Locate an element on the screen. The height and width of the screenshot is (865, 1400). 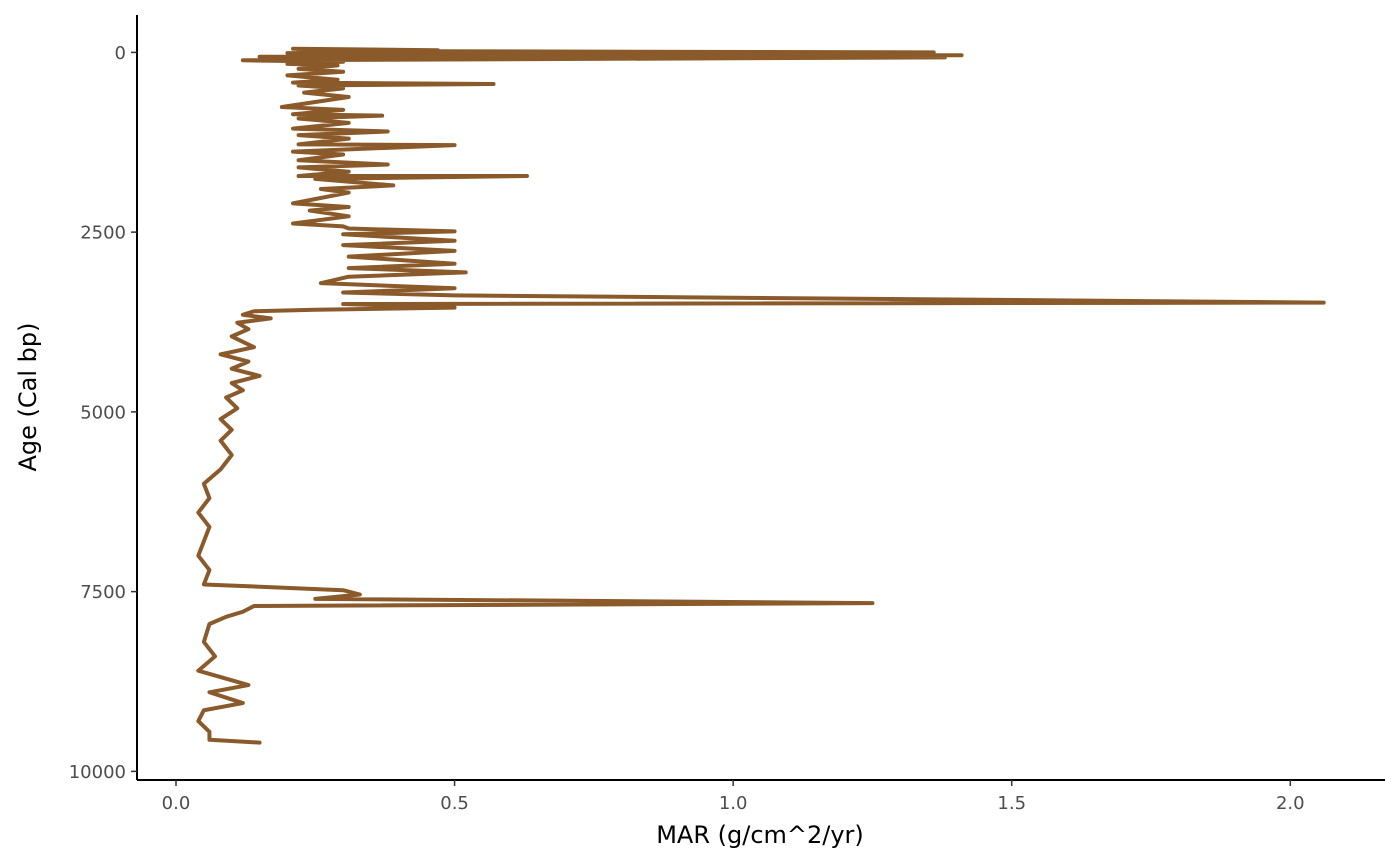
y-tick-label: 10000 is located at coordinates (97, 772).